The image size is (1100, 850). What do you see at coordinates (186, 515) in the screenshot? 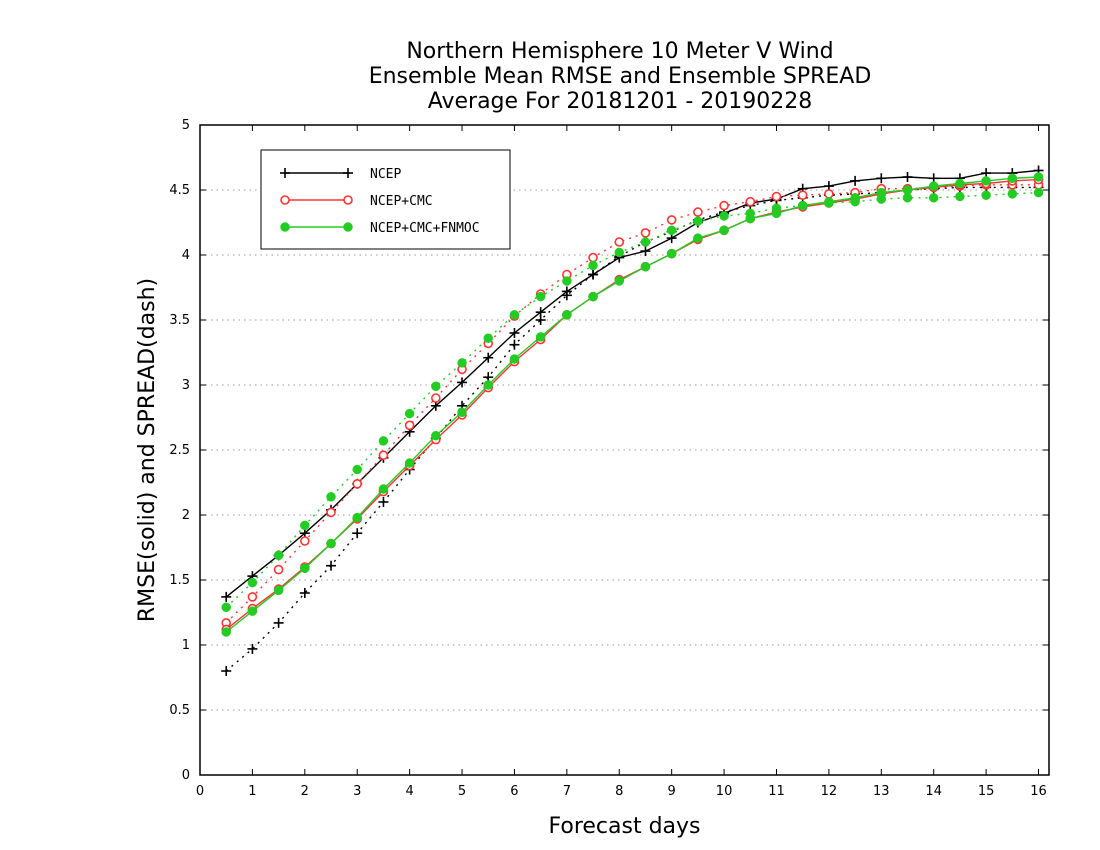
I see `y-tick-label: 2` at bounding box center [186, 515].